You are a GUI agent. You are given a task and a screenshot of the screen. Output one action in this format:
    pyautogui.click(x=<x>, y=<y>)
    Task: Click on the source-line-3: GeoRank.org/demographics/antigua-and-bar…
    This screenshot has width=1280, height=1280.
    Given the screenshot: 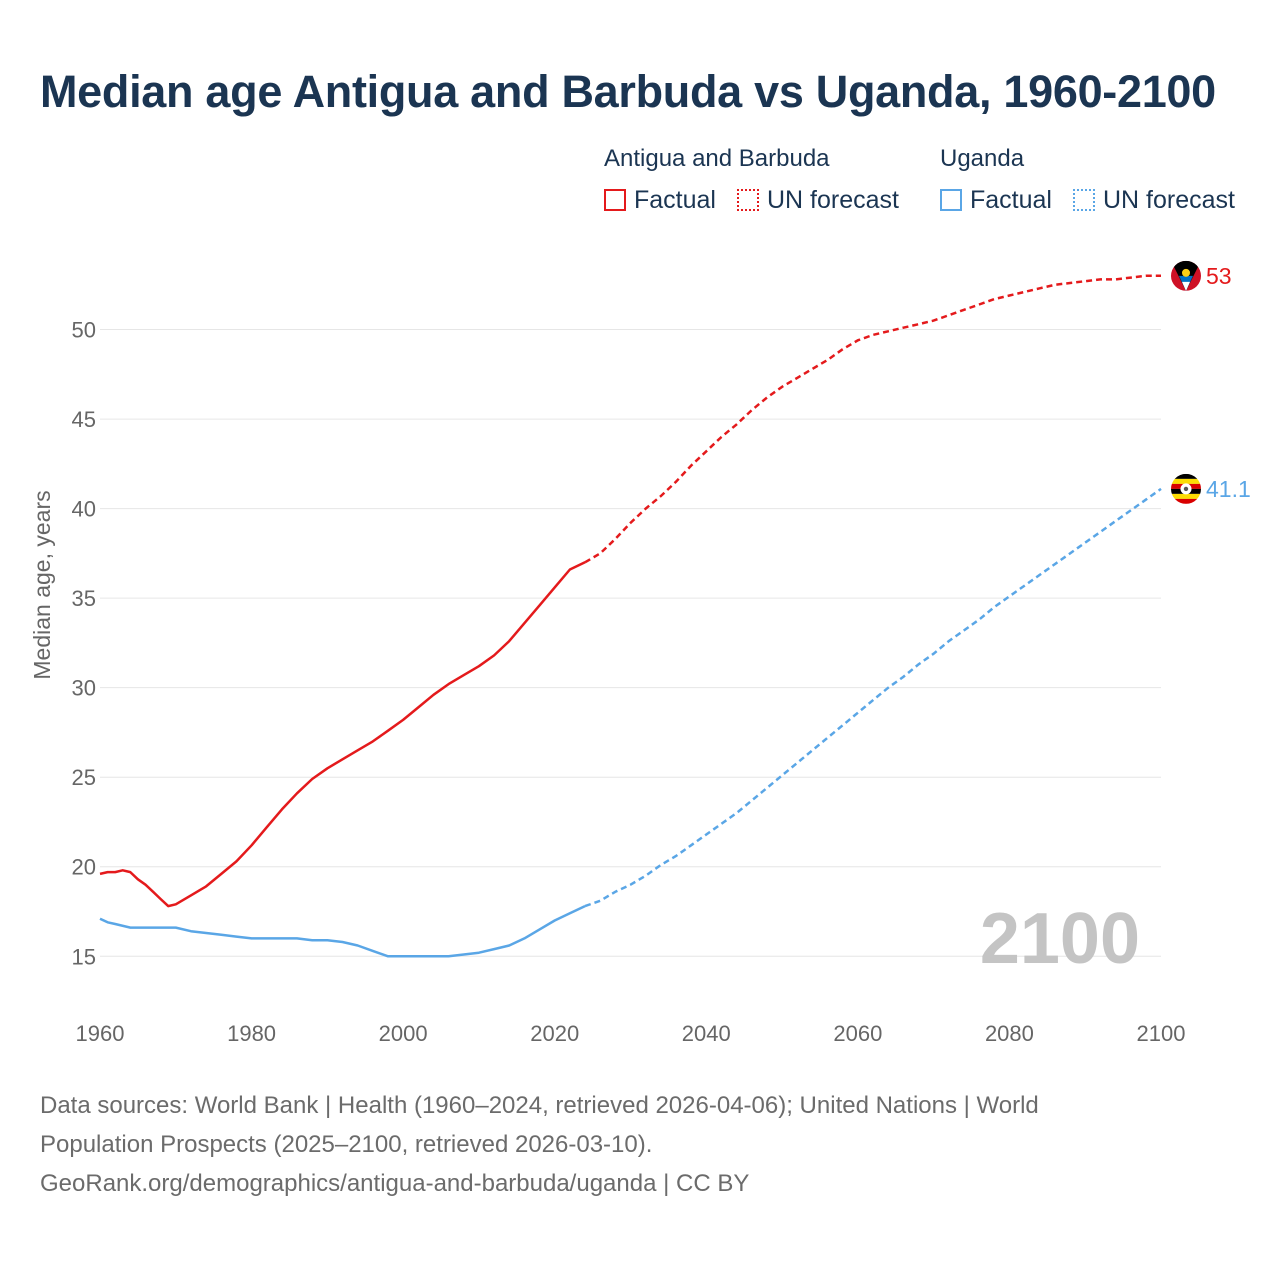 What is the action you would take?
    pyautogui.click(x=395, y=1183)
    